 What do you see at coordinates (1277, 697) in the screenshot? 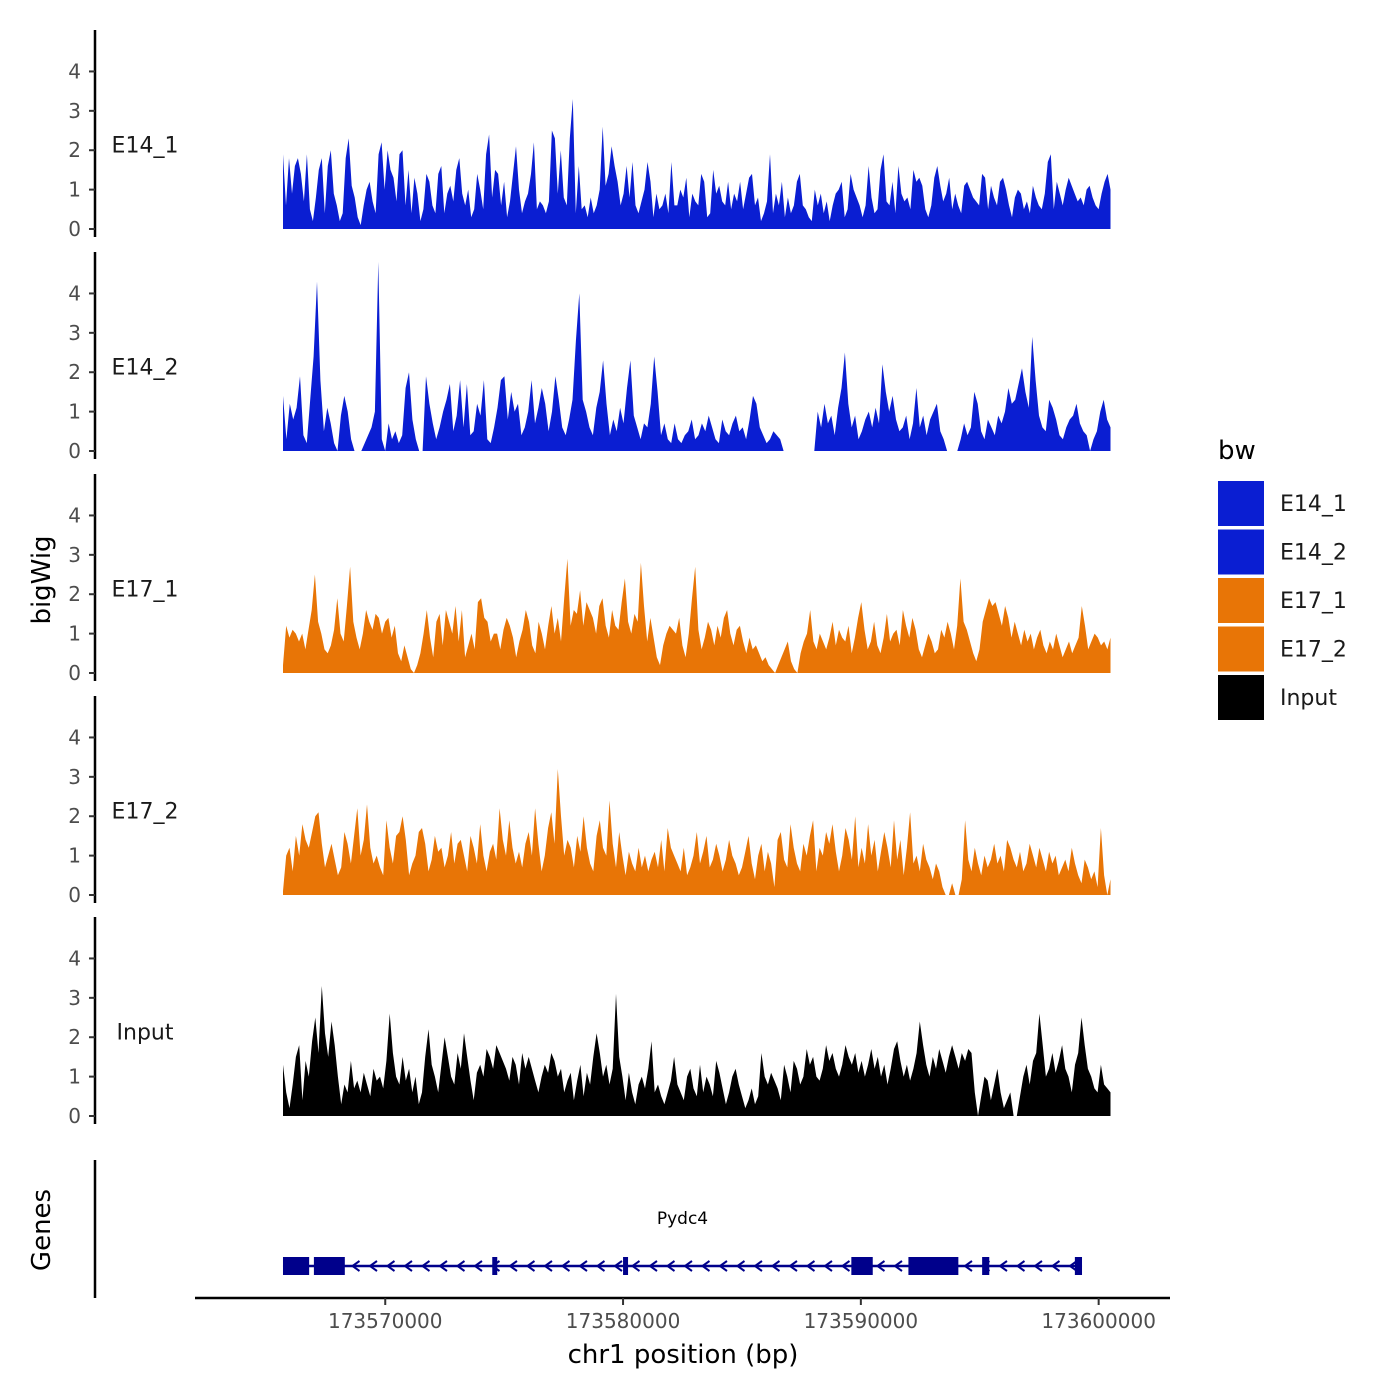
I see `legend-item-input: Input` at bounding box center [1277, 697].